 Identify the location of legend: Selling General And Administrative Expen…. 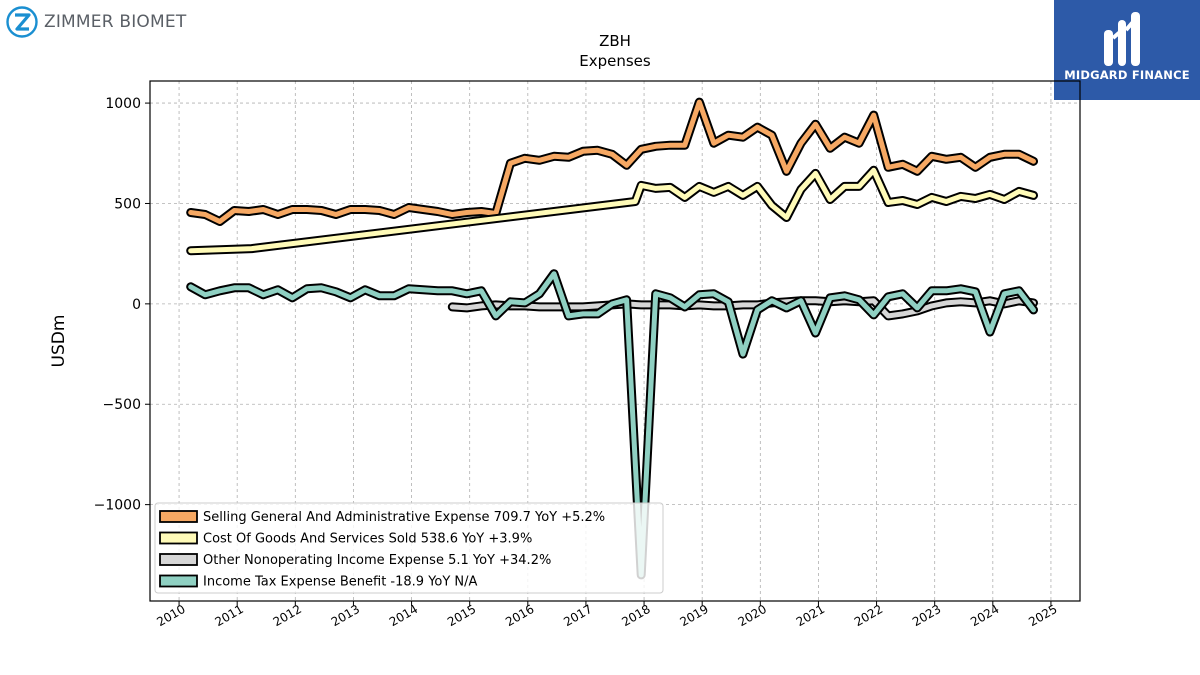
(409, 548).